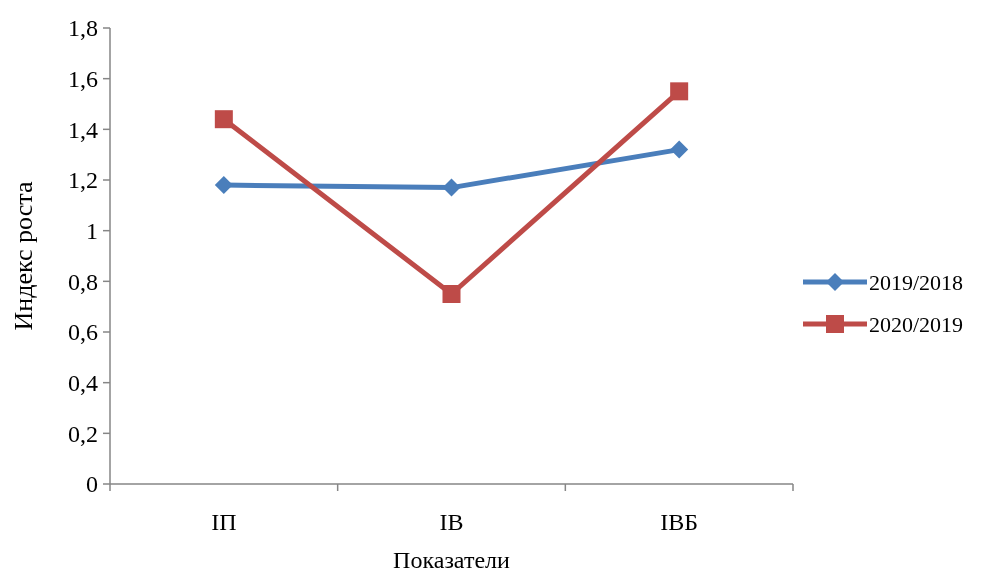 The height and width of the screenshot is (574, 1007). I want to click on y-axis-title: Индекс роста, so click(23, 256).